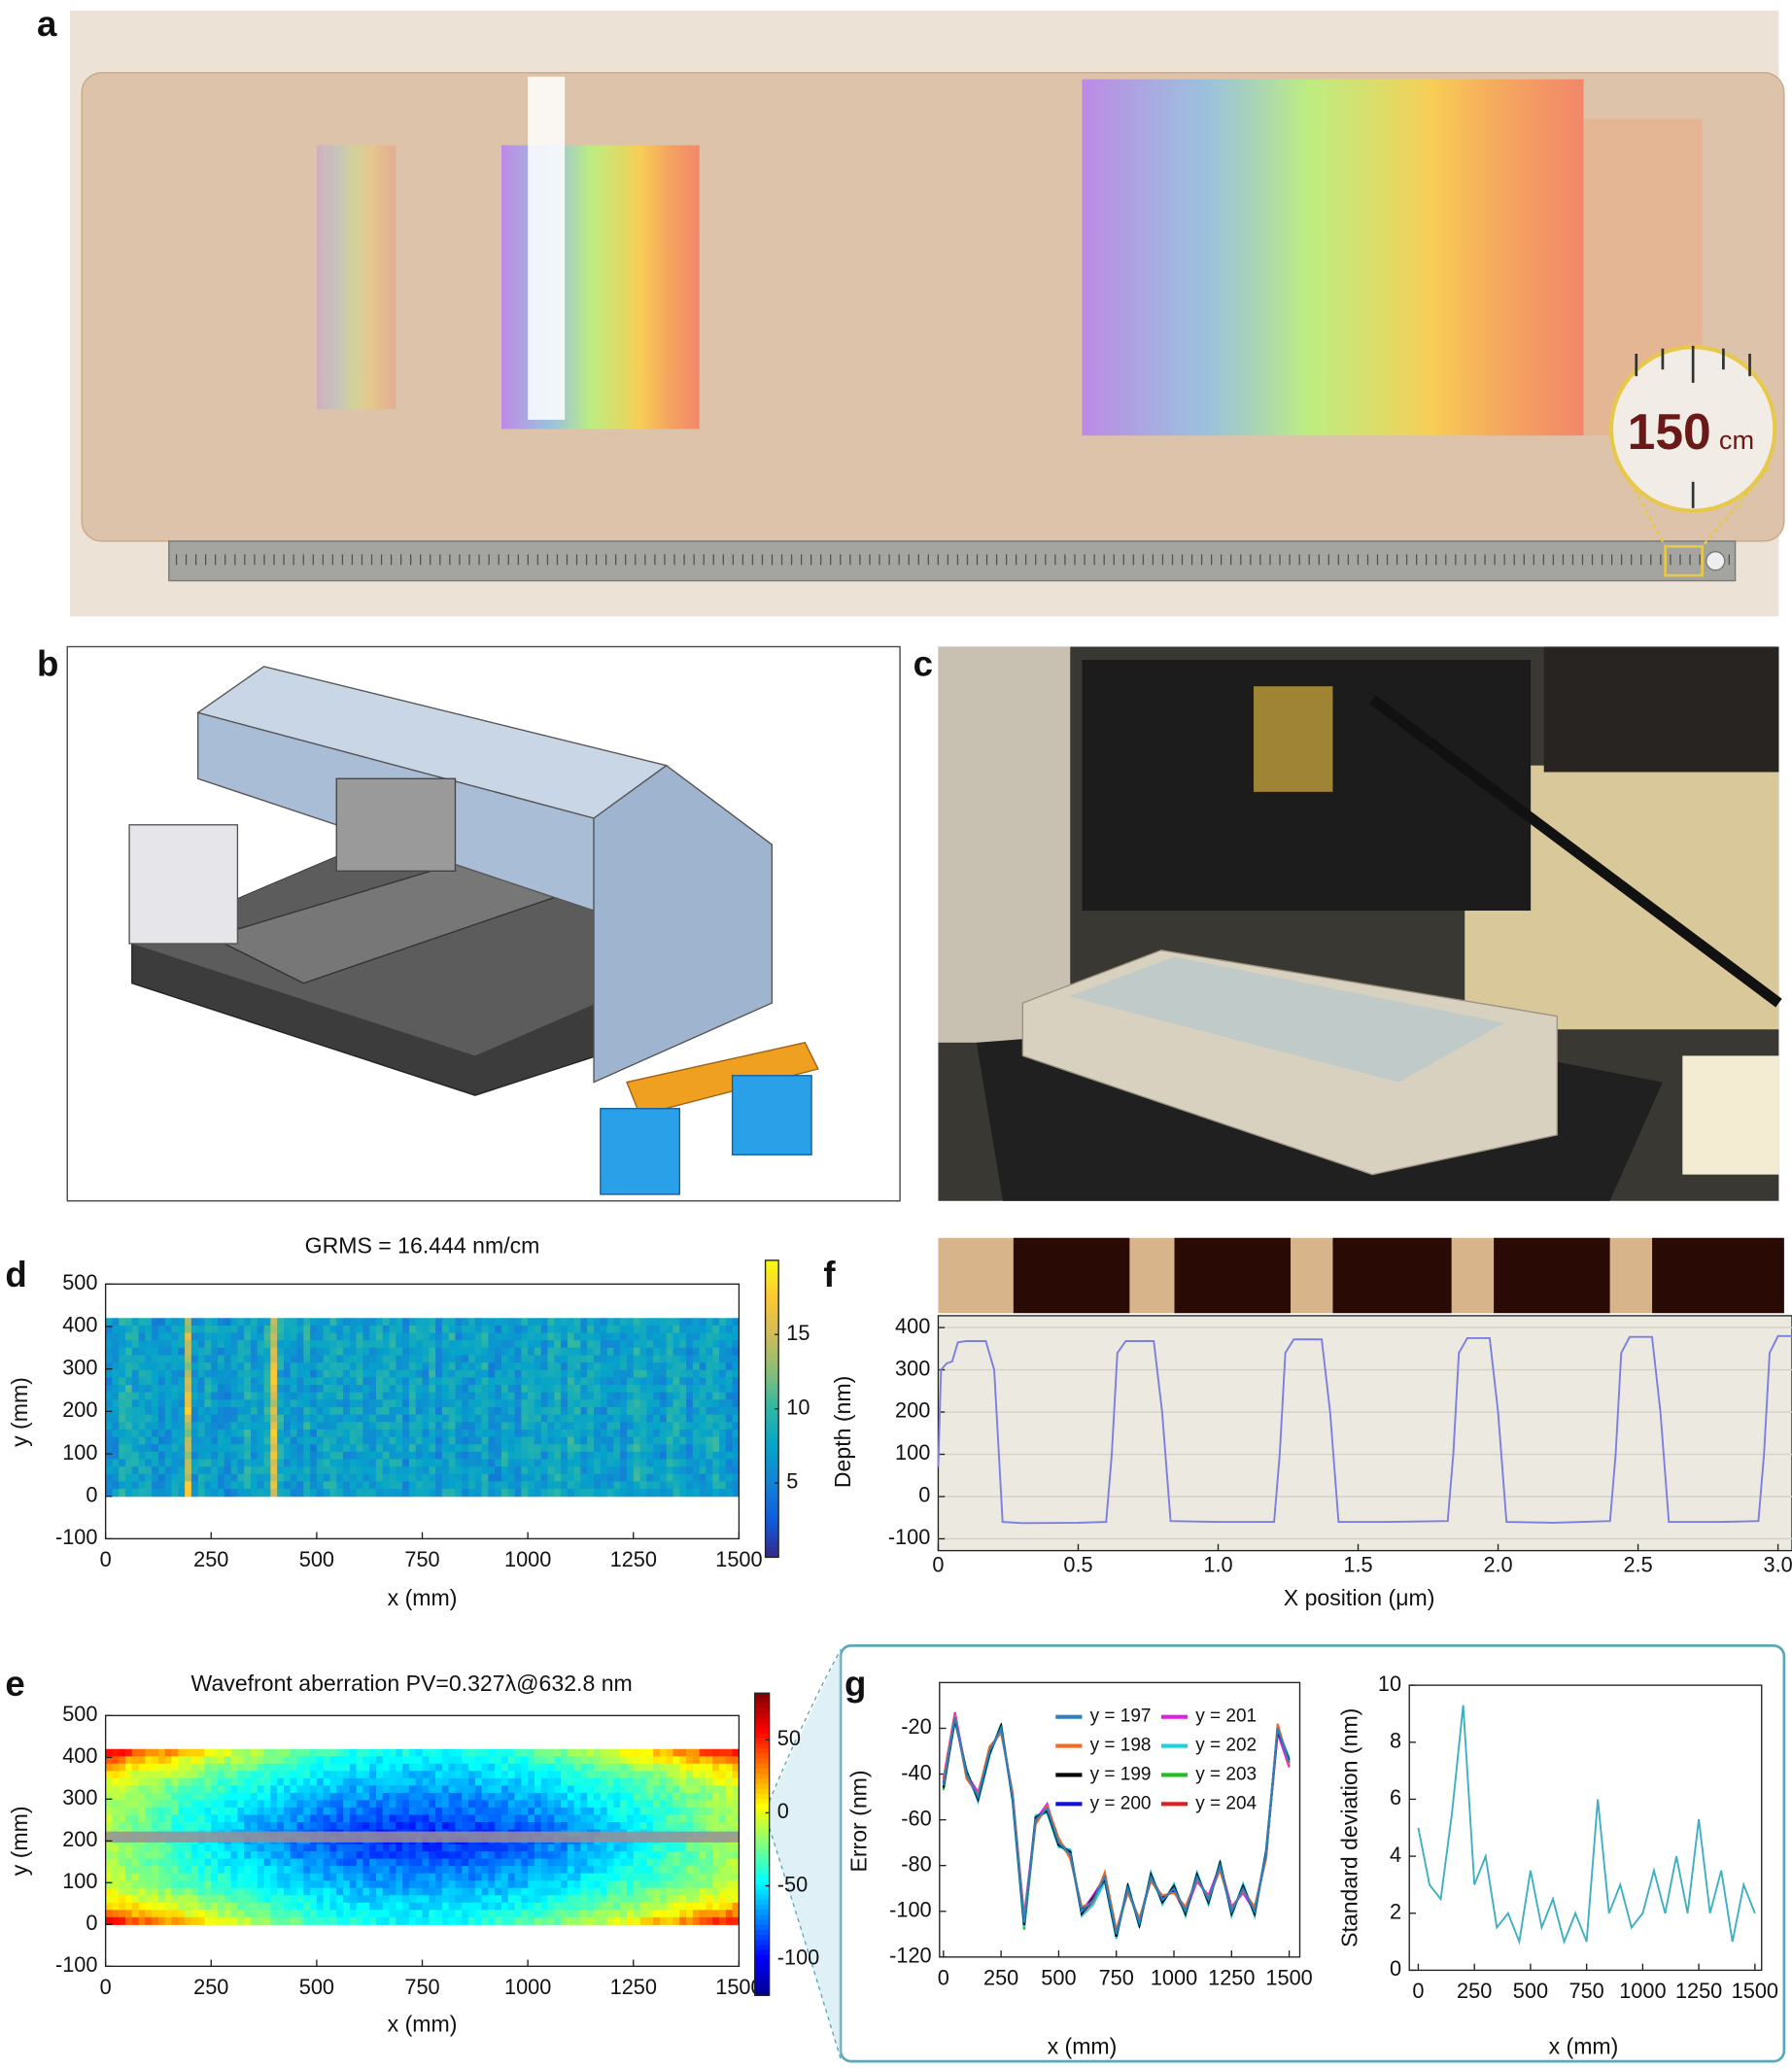  What do you see at coordinates (1174, 1978) in the screenshot?
I see `x-tick-label: 1000` at bounding box center [1174, 1978].